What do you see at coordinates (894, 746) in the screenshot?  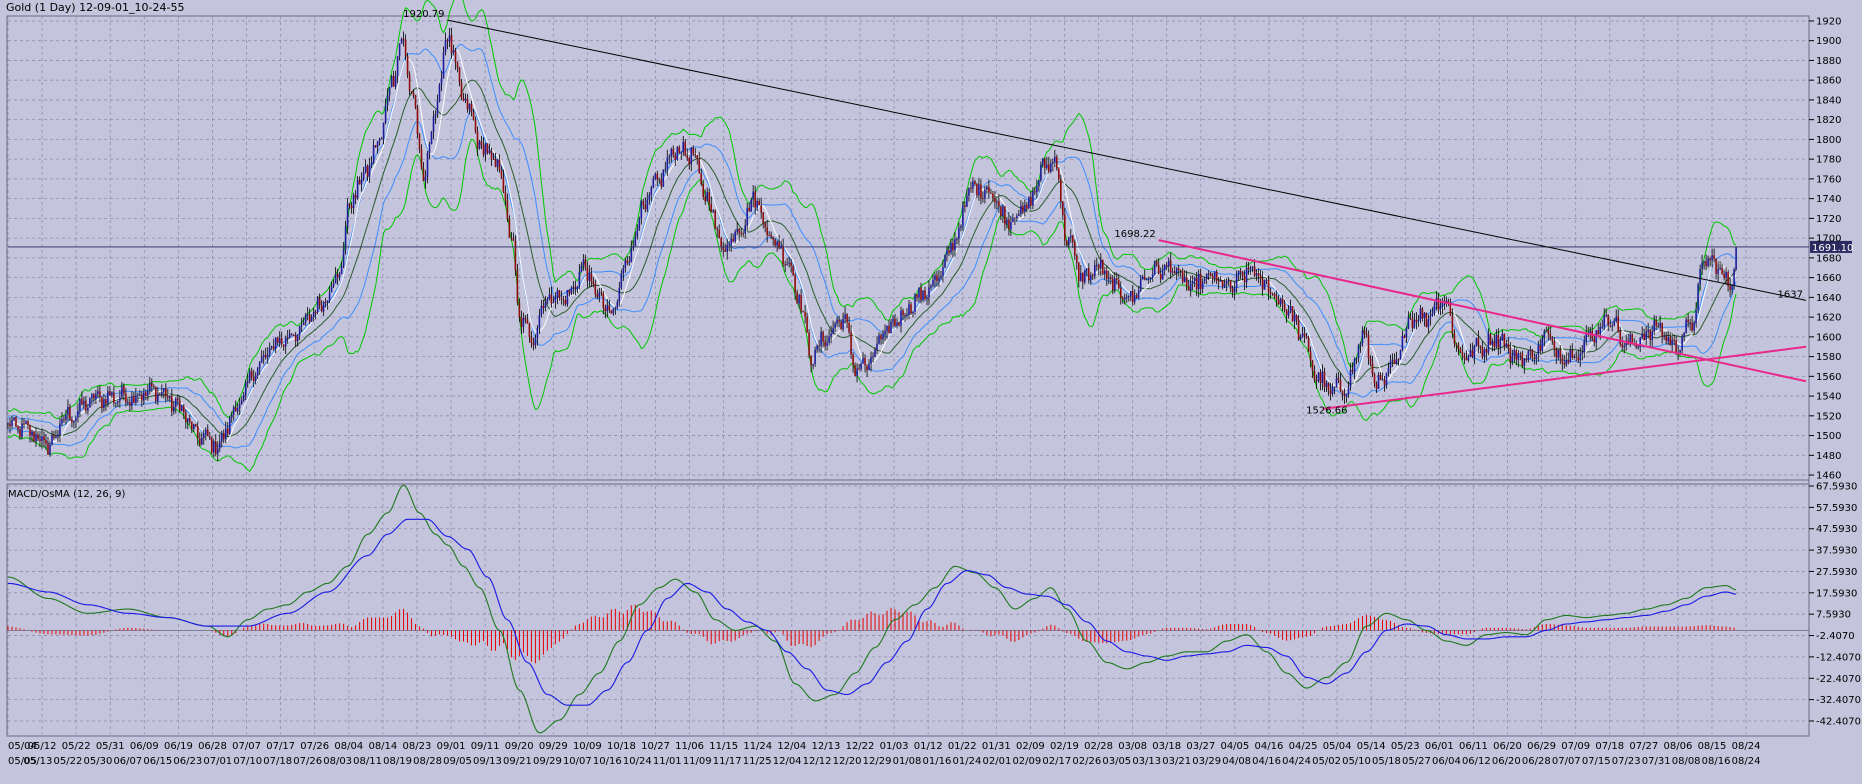 I see `x-tick-label-top: 01/03` at bounding box center [894, 746].